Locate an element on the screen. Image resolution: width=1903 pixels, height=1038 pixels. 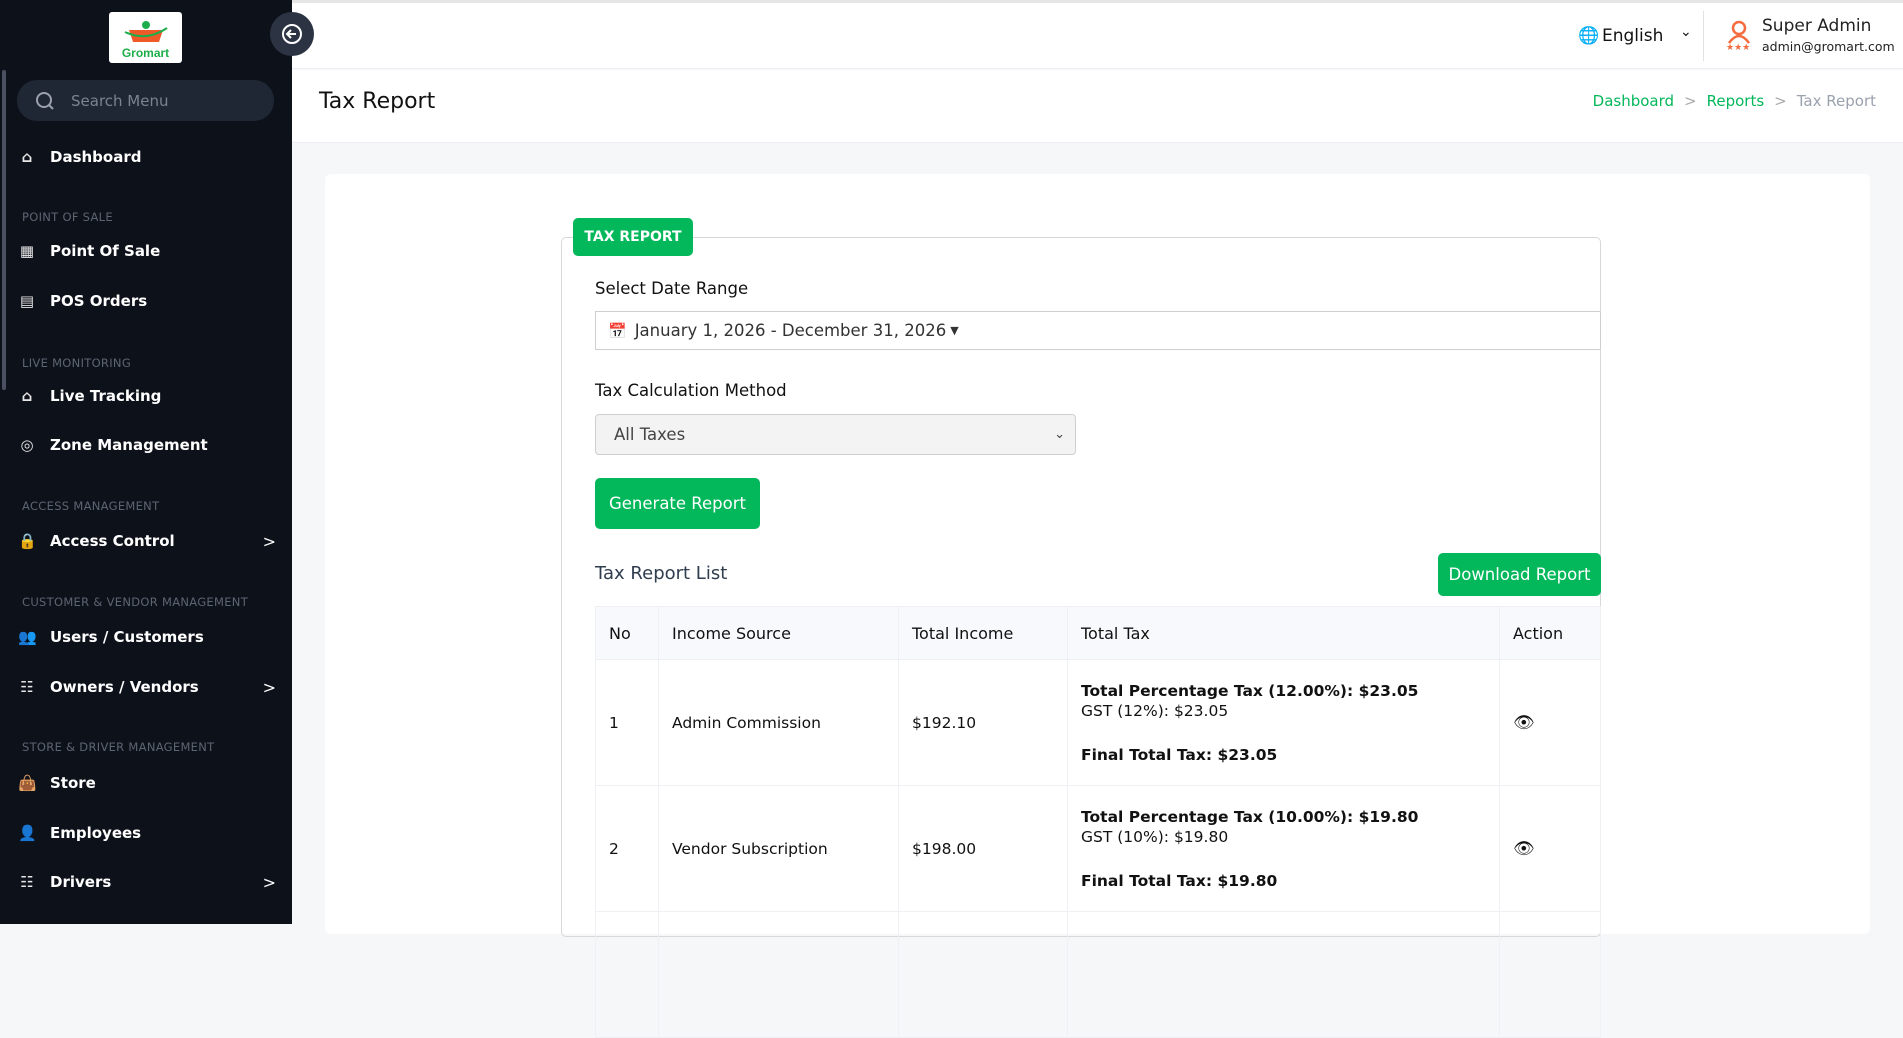
breadcrumb-current: Tax Report is located at coordinates (1836, 101).